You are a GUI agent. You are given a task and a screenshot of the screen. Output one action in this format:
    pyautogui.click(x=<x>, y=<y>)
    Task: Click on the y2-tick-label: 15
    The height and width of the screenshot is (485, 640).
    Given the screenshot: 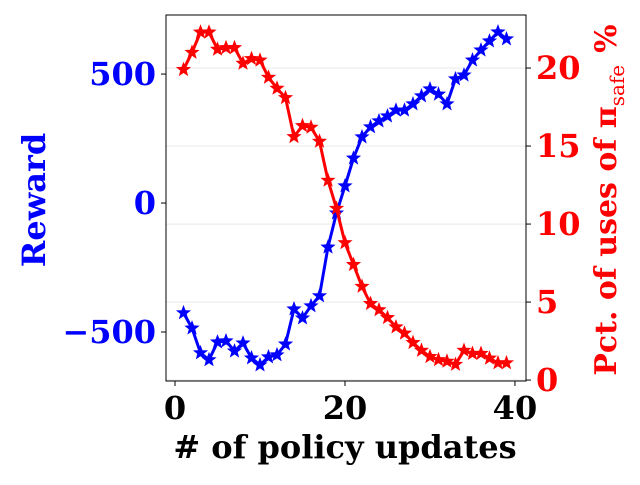 What is the action you would take?
    pyautogui.click(x=558, y=146)
    